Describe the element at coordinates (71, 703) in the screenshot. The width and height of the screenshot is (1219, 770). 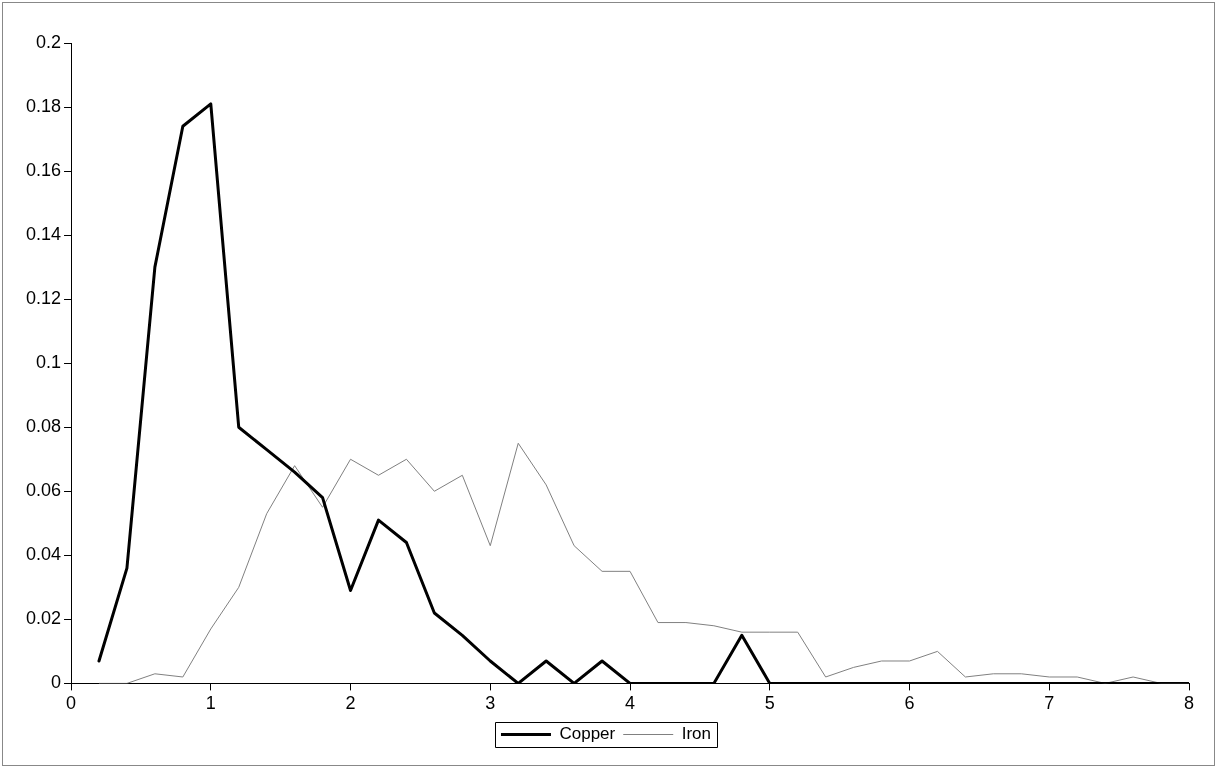
I see `x-tick-label: 0` at that location.